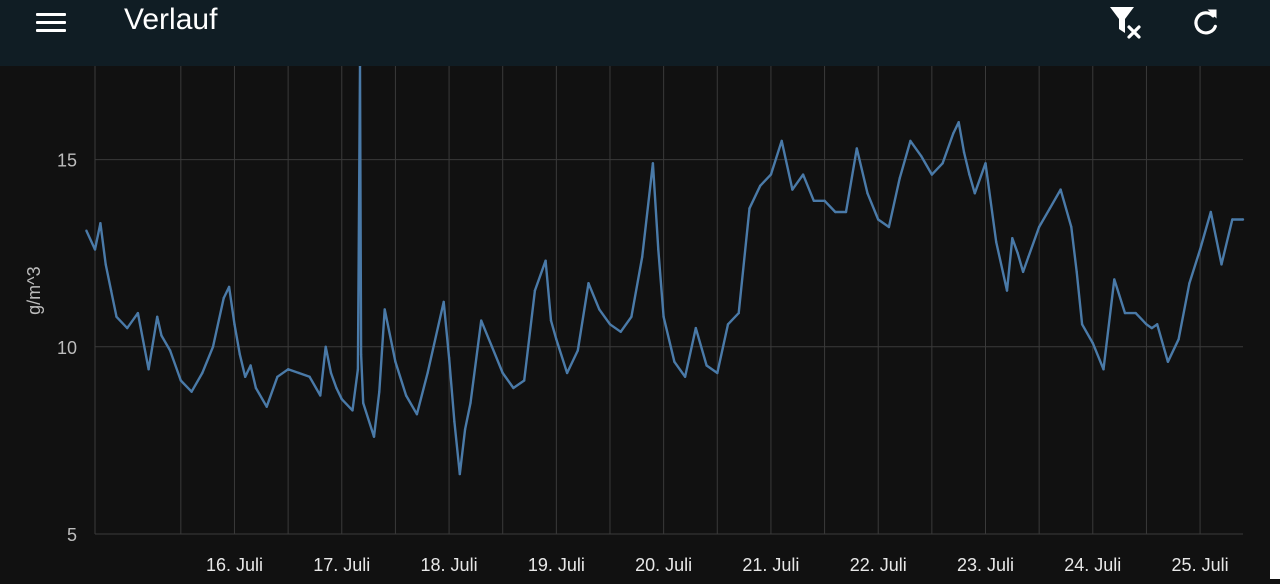  I want to click on filter-remove-icon, so click(1126, 23).